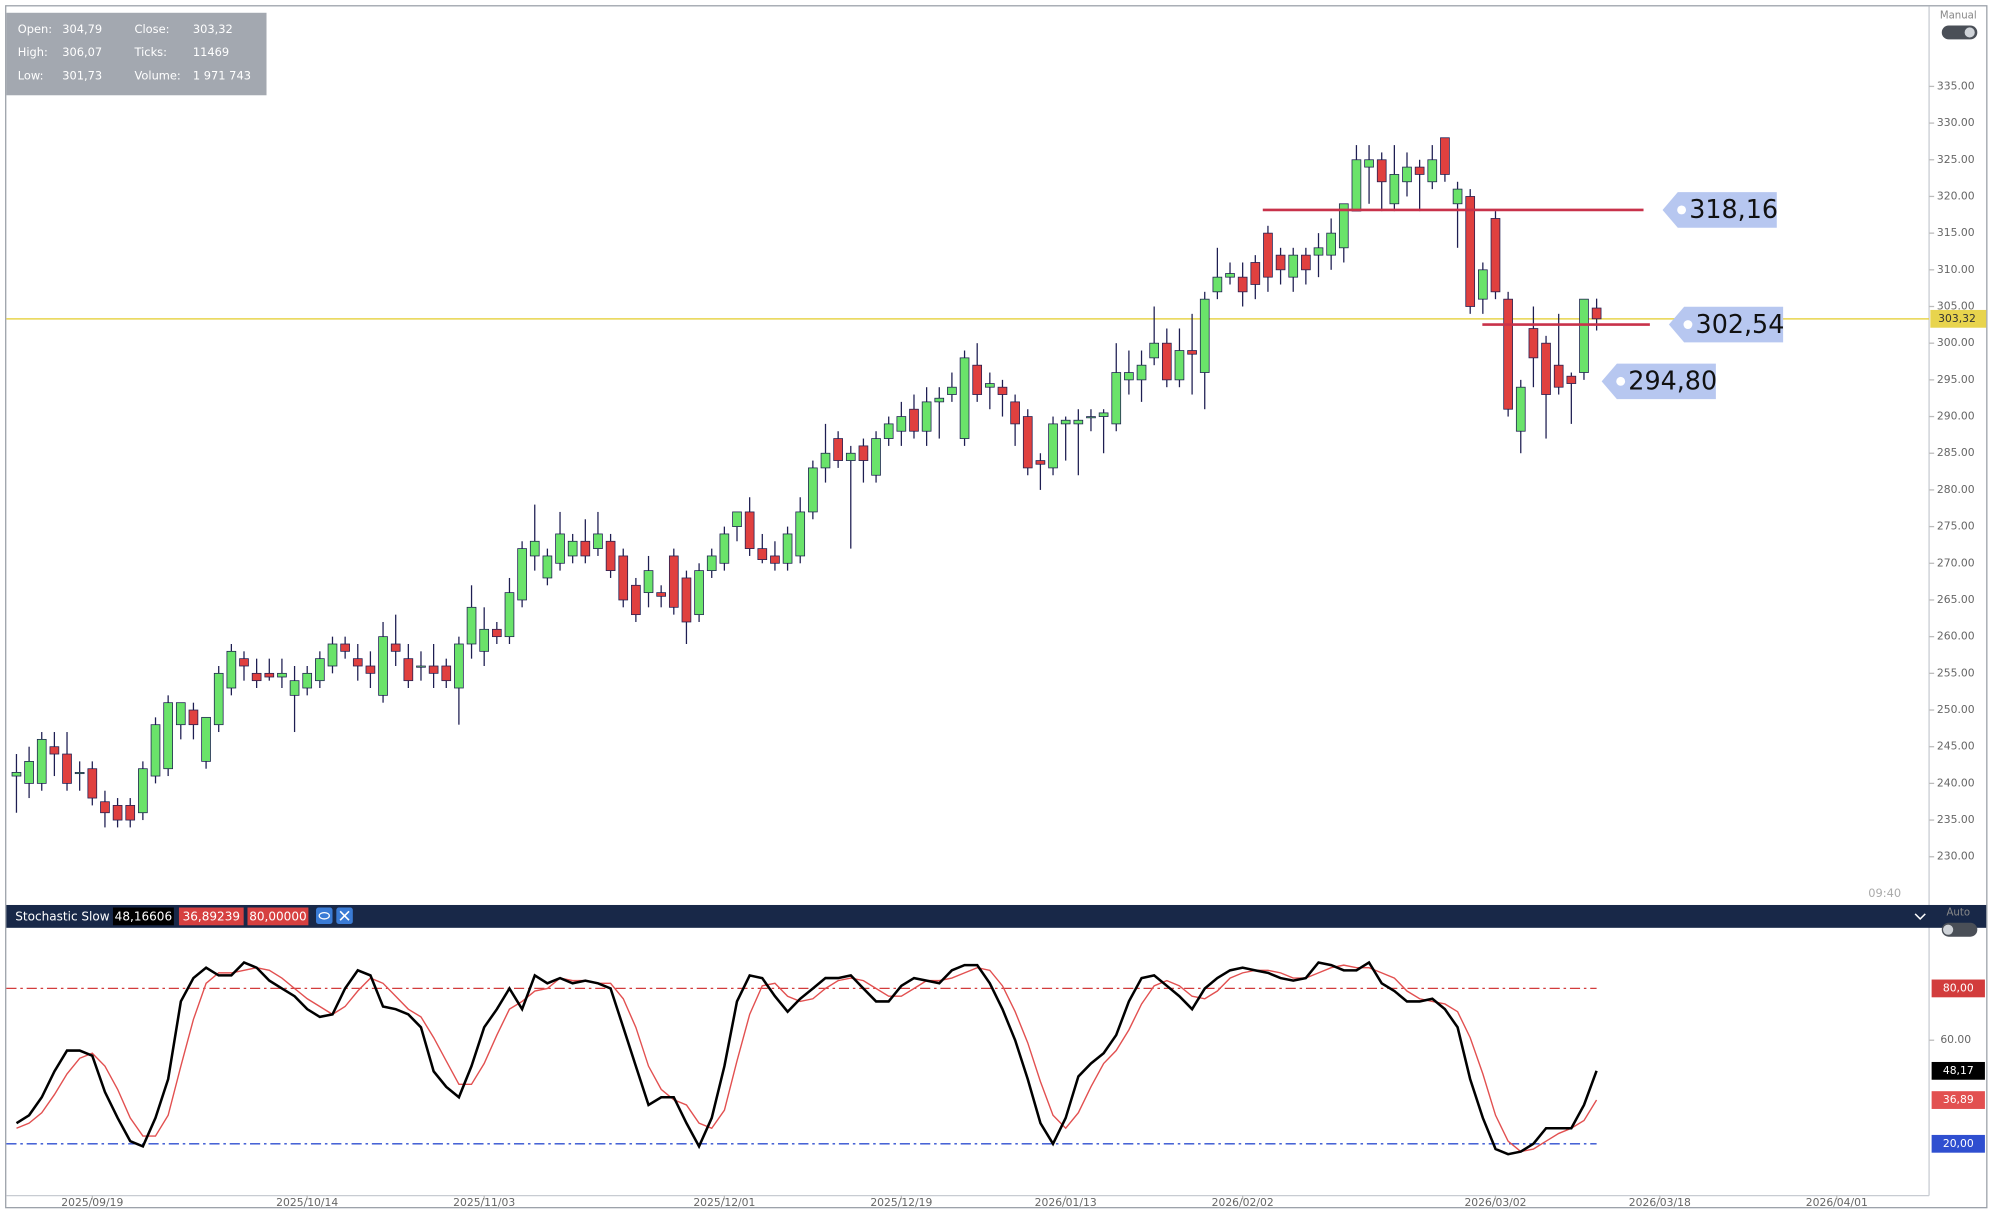 The width and height of the screenshot is (1990, 1216). What do you see at coordinates (143, 917) in the screenshot?
I see `header-value: 48,16606` at bounding box center [143, 917].